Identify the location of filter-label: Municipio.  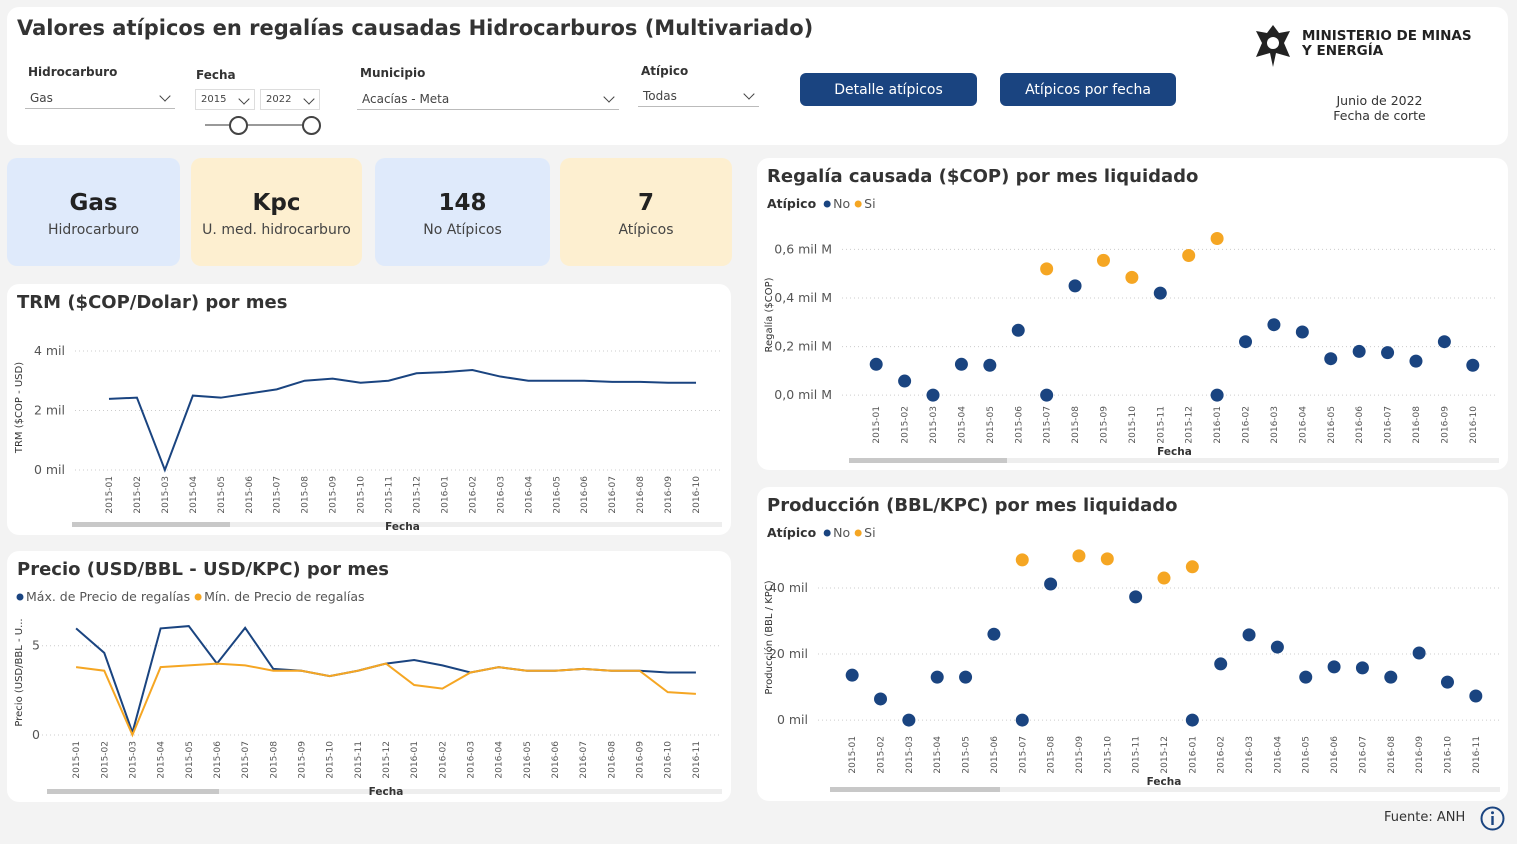
(393, 73).